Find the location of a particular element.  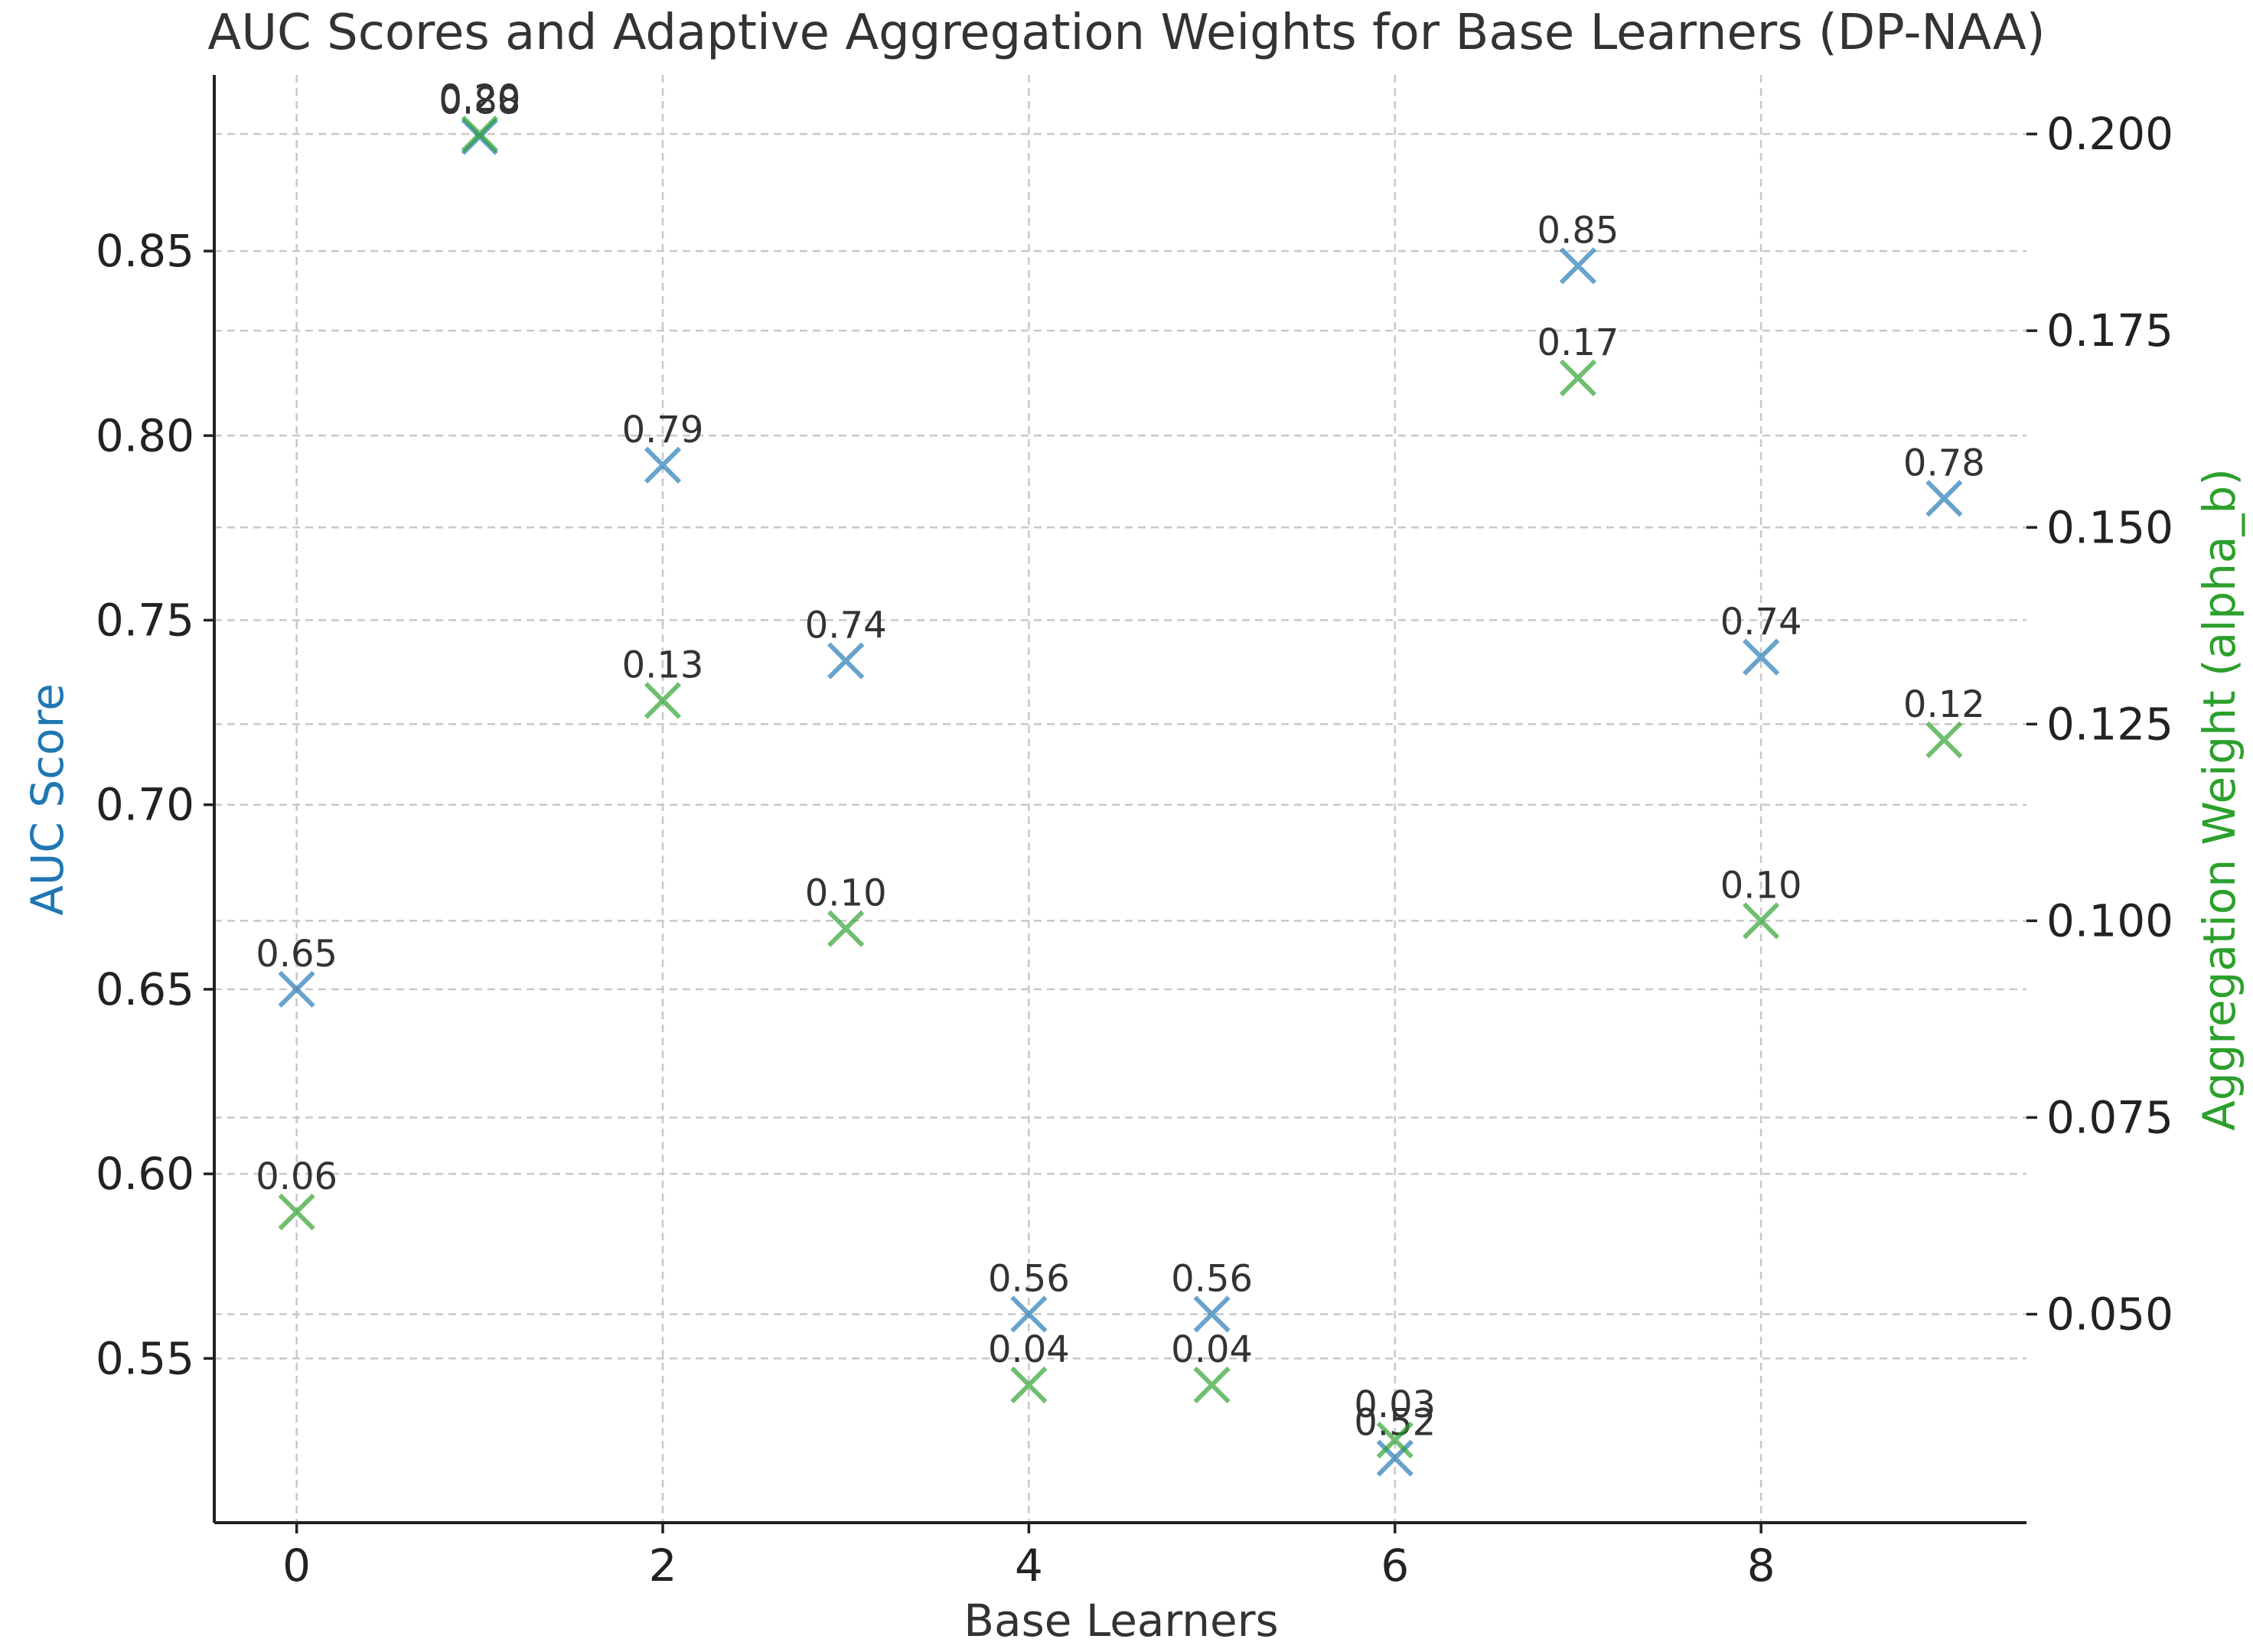

y-tick-label: 0.65 is located at coordinates (145, 989).